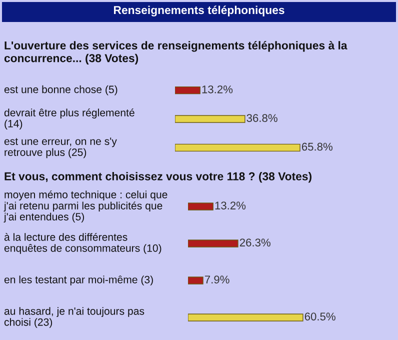  I want to click on y-tick-label: au hasard, je n'ai toujours pas choisi (23), so click(74, 317).